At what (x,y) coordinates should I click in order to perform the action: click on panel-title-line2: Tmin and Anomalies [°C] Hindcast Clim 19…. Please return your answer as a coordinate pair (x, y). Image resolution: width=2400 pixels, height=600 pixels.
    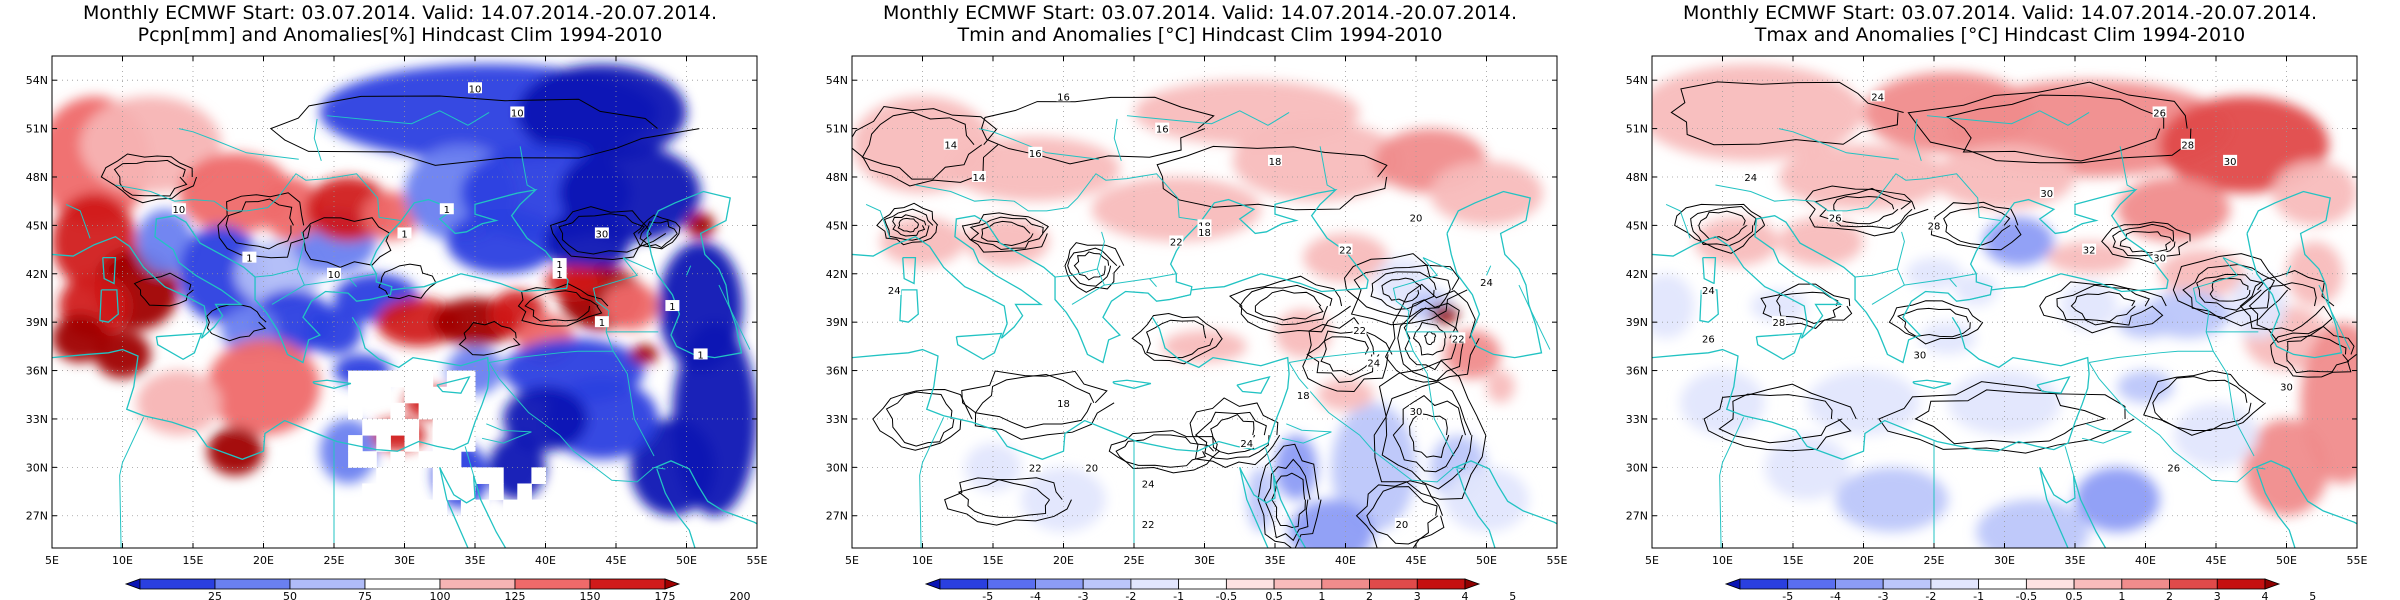
    Looking at the image, I should click on (1200, 35).